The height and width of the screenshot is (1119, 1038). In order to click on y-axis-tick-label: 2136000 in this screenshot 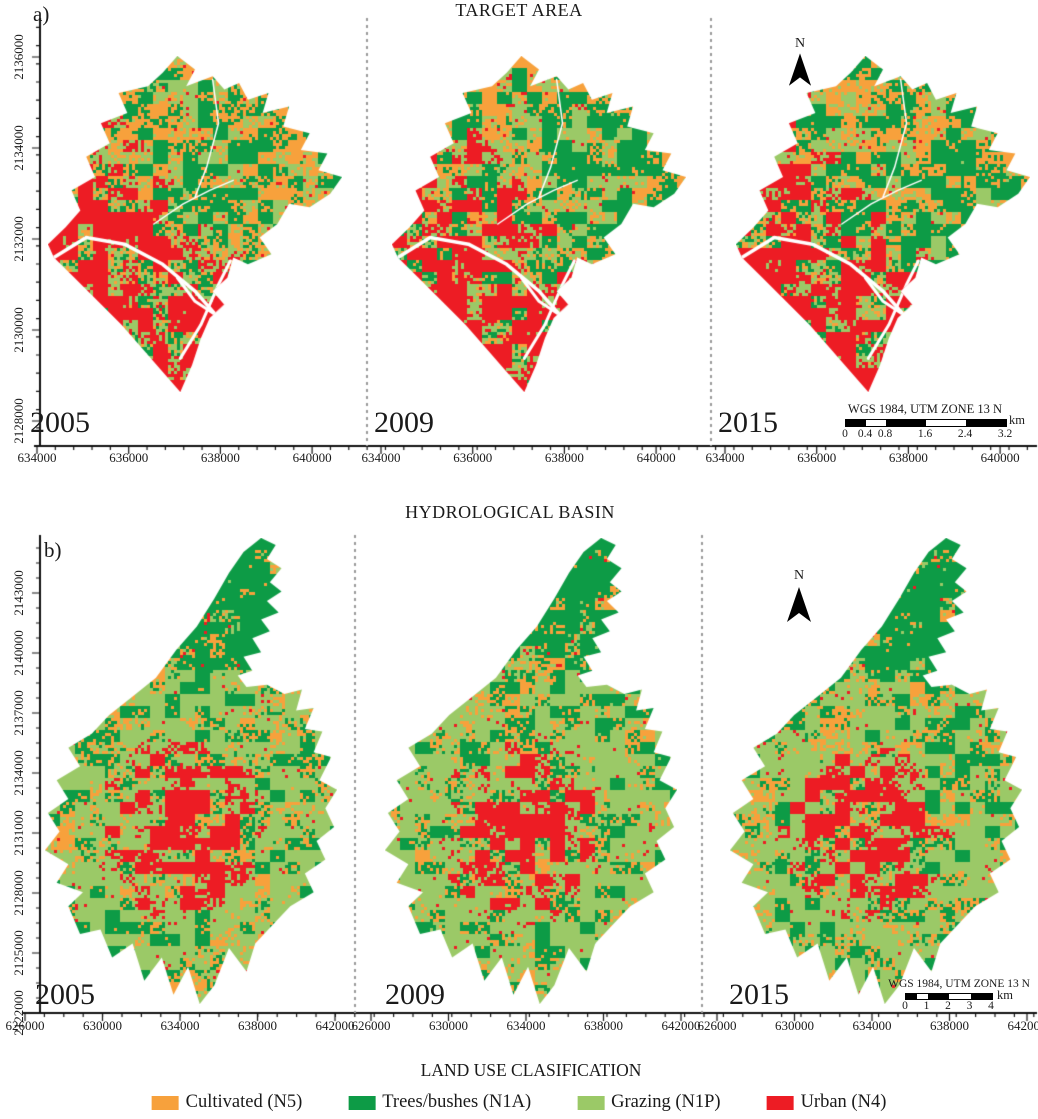, I will do `click(18, 57)`.